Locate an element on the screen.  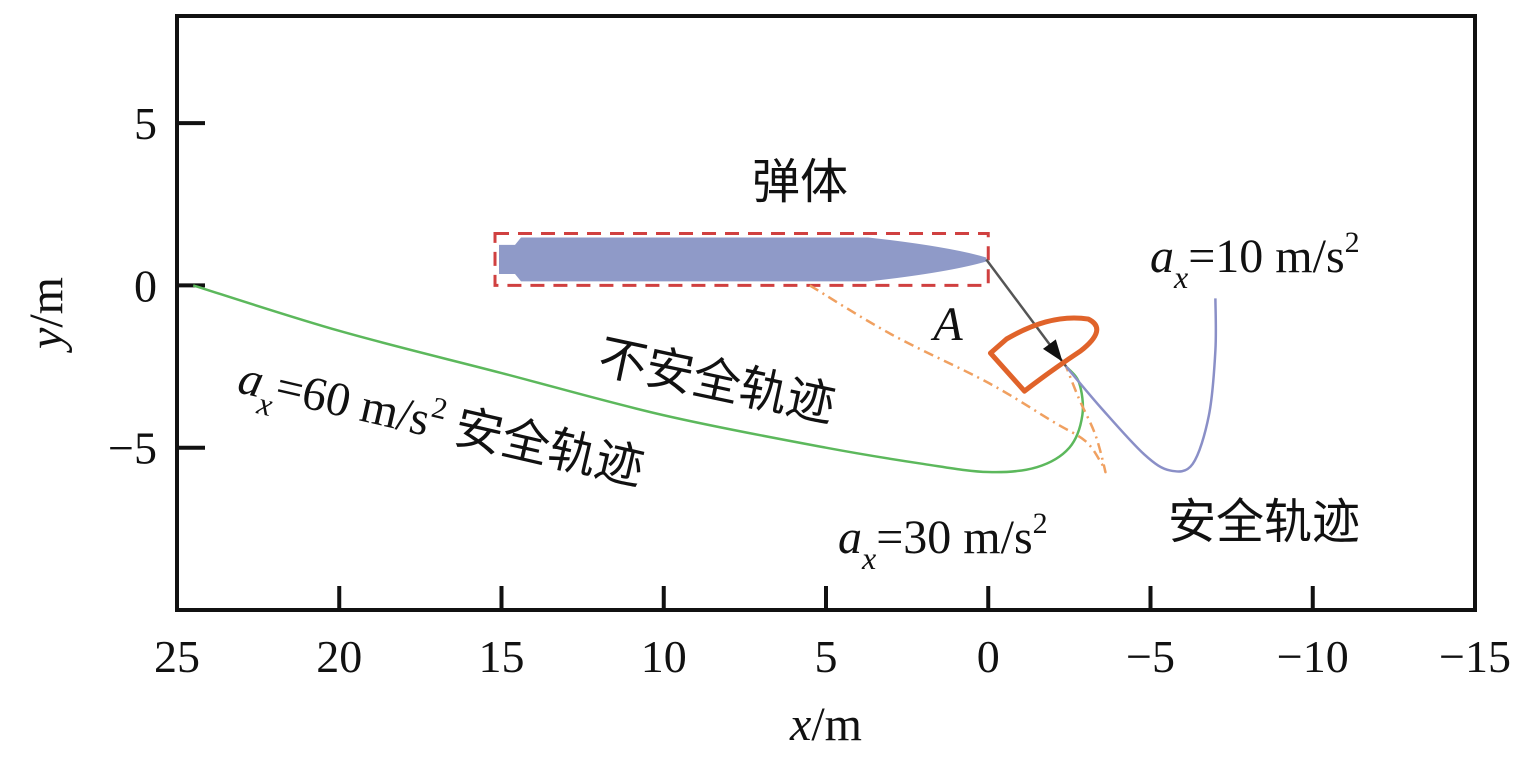
projectile-body is located at coordinates (741, 259).